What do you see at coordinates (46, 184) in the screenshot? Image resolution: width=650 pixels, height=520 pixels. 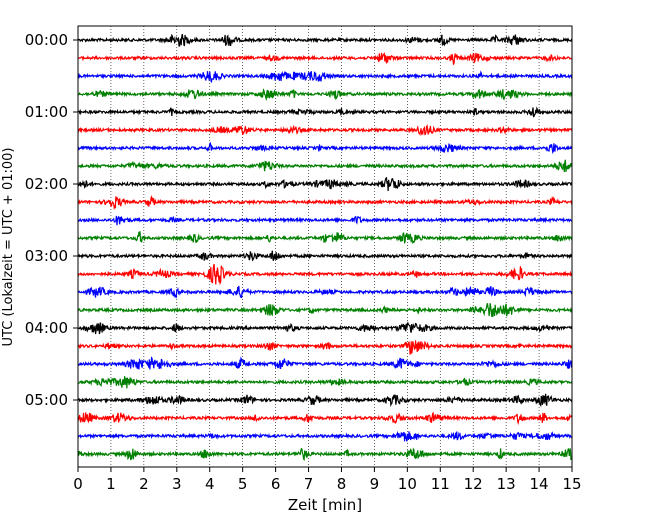 I see `y-tick-label: 02:00` at bounding box center [46, 184].